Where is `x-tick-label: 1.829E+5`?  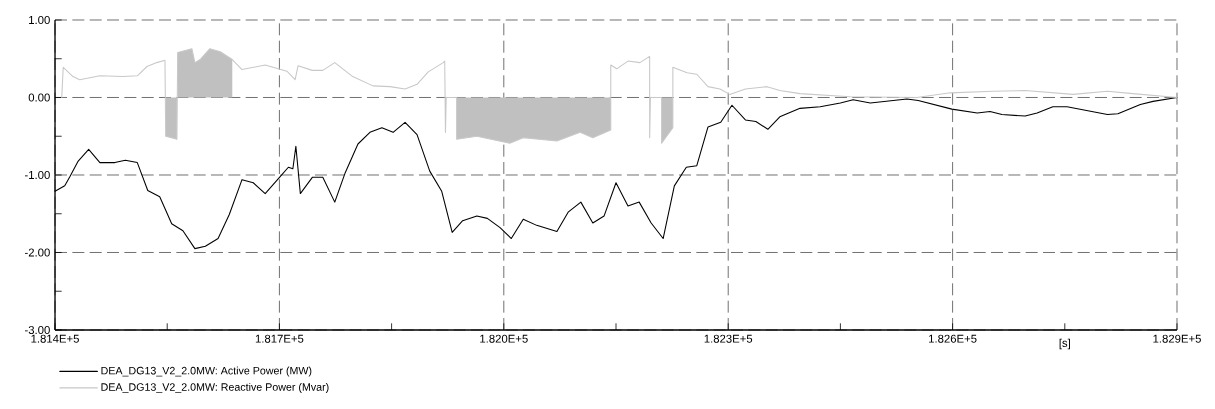
x-tick-label: 1.829E+5 is located at coordinates (1177, 338).